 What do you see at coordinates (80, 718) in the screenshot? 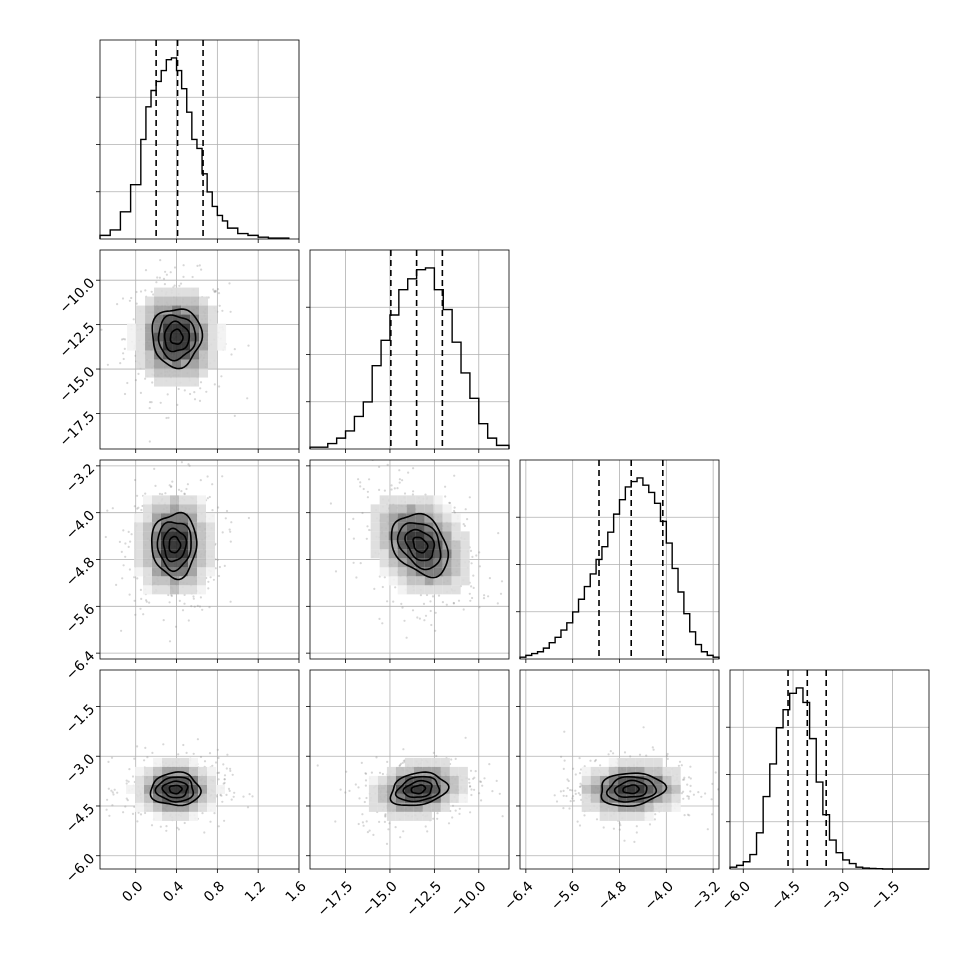
I see `y-tick-label: −1.5` at bounding box center [80, 718].